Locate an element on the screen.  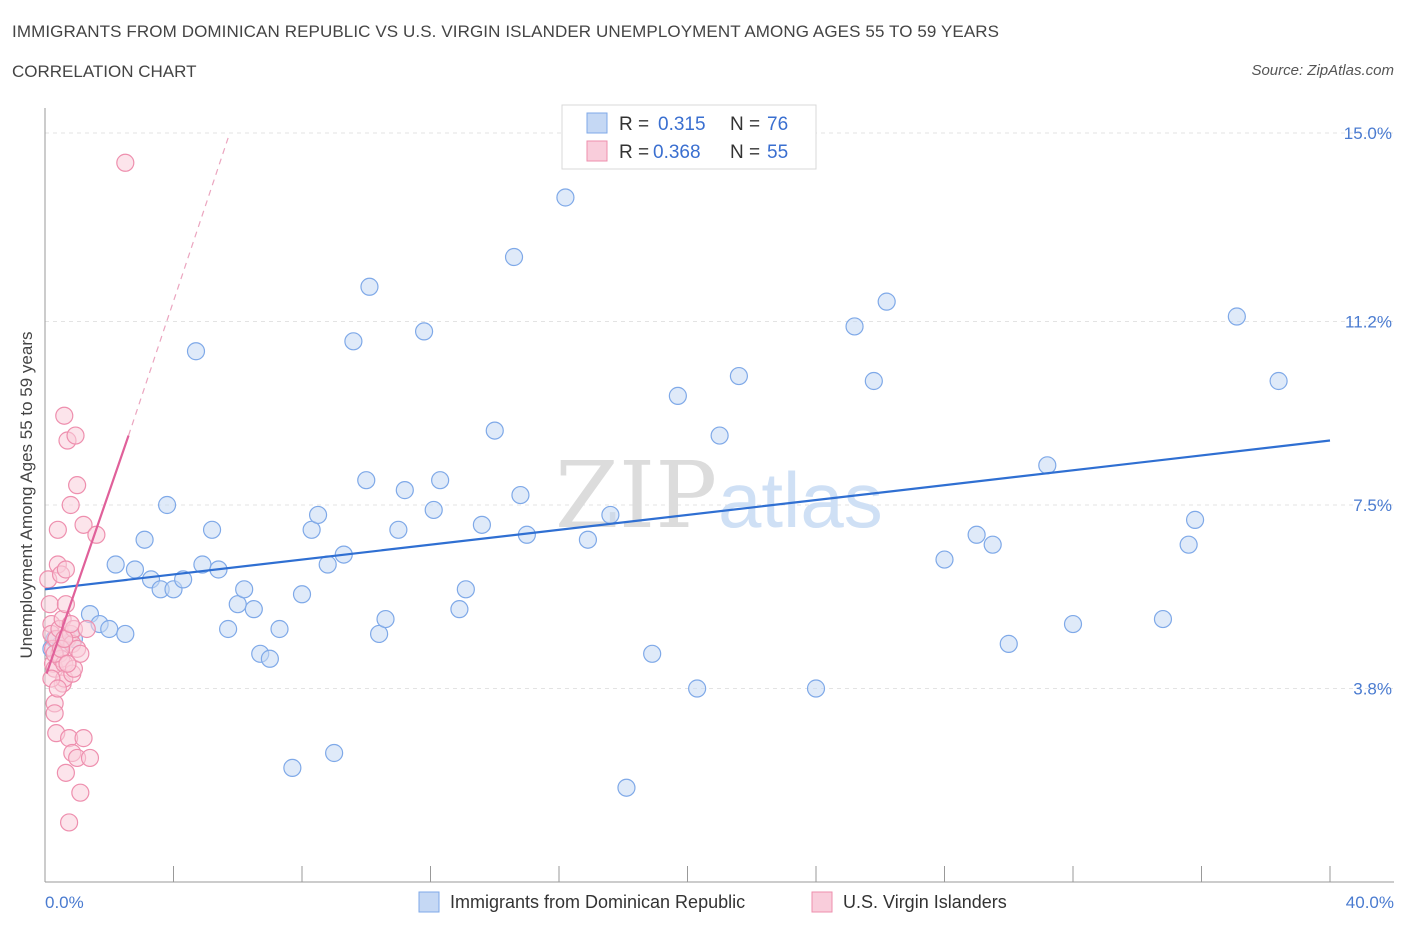
trendline-virgin-islanders is located at coordinates (87, 554).